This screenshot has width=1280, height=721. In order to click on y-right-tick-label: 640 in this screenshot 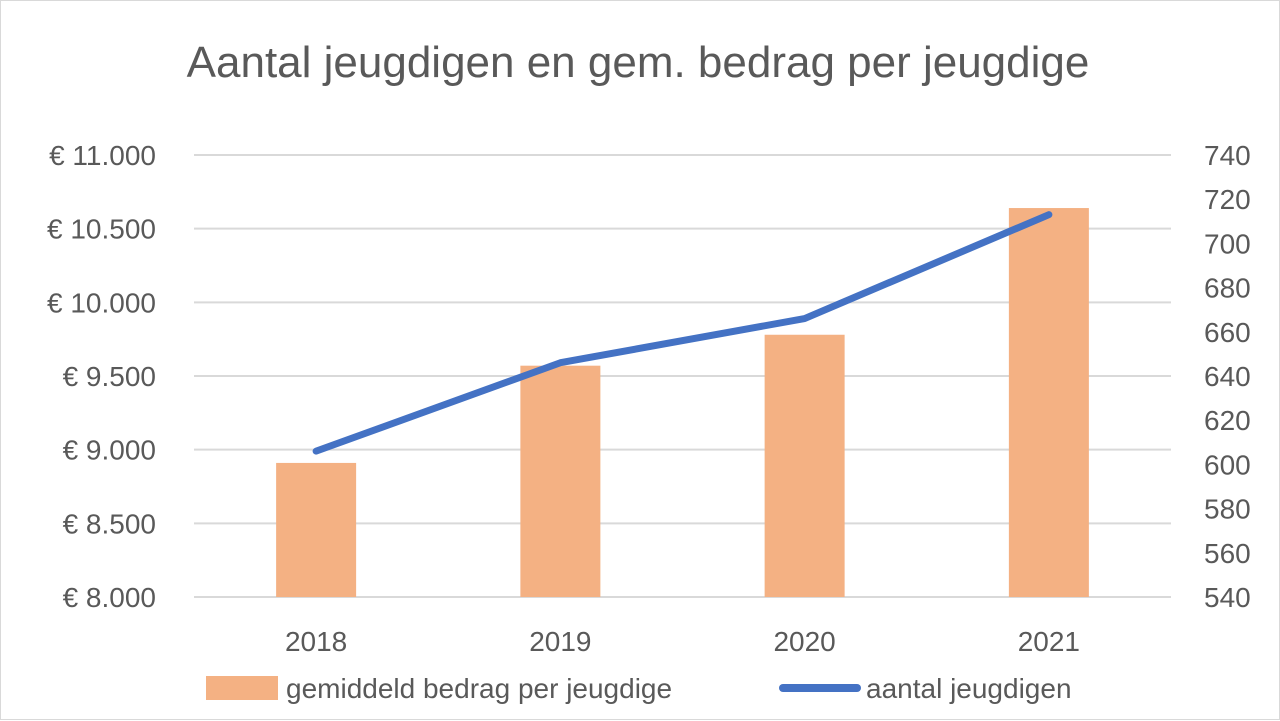, I will do `click(1227, 376)`.